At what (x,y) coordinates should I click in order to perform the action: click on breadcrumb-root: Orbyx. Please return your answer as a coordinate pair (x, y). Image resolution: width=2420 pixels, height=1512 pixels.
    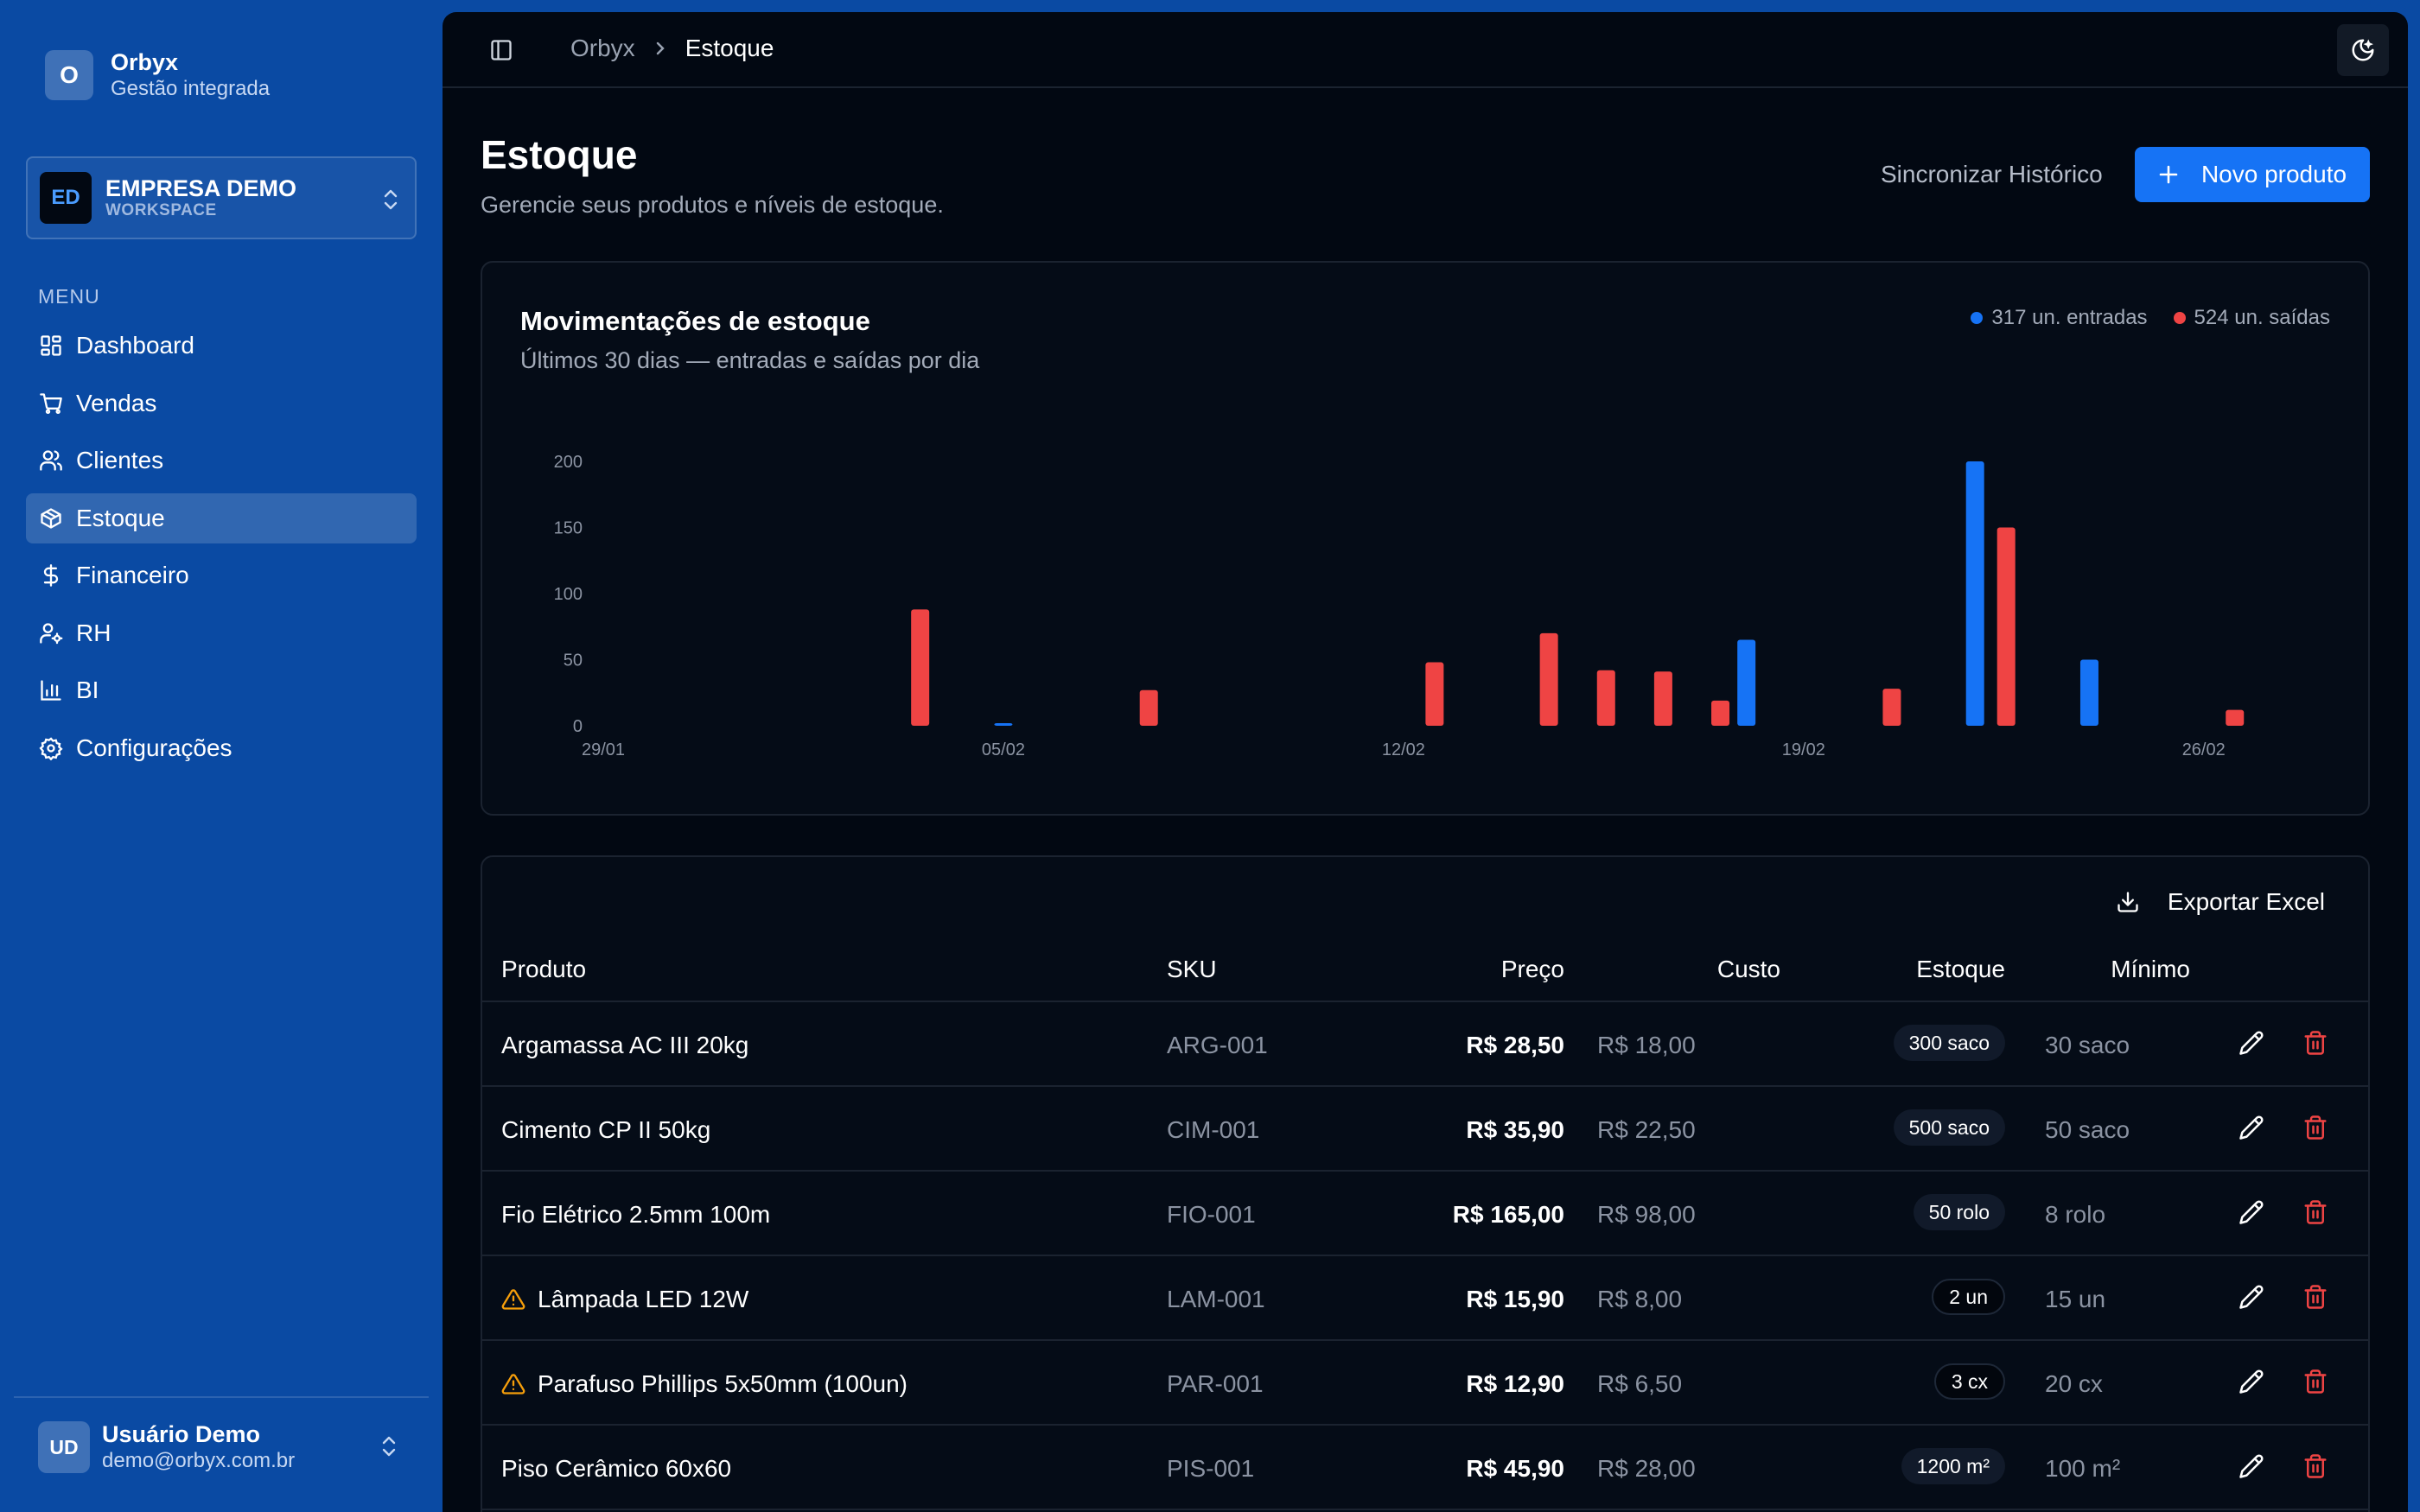
    Looking at the image, I should click on (602, 48).